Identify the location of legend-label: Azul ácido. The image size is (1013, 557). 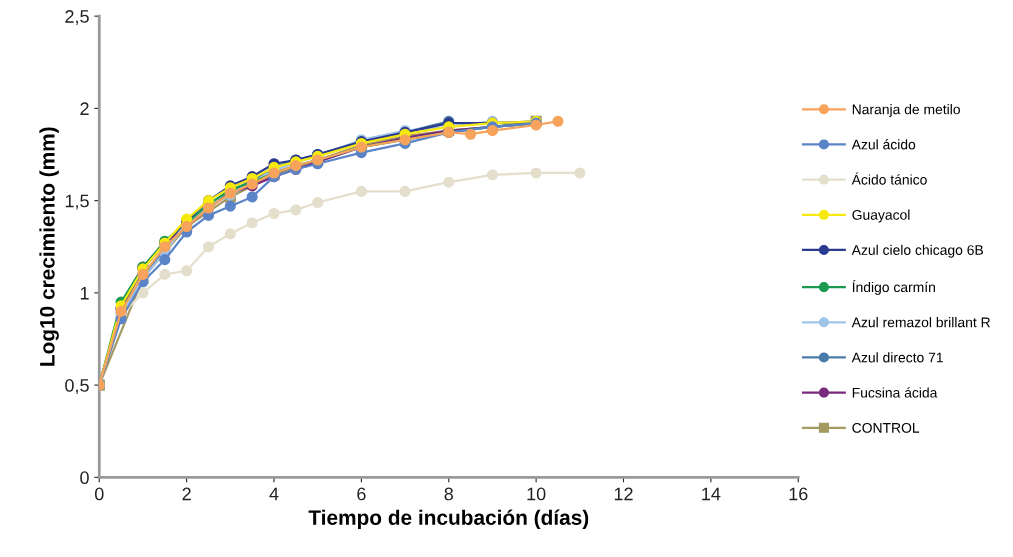
(883, 144).